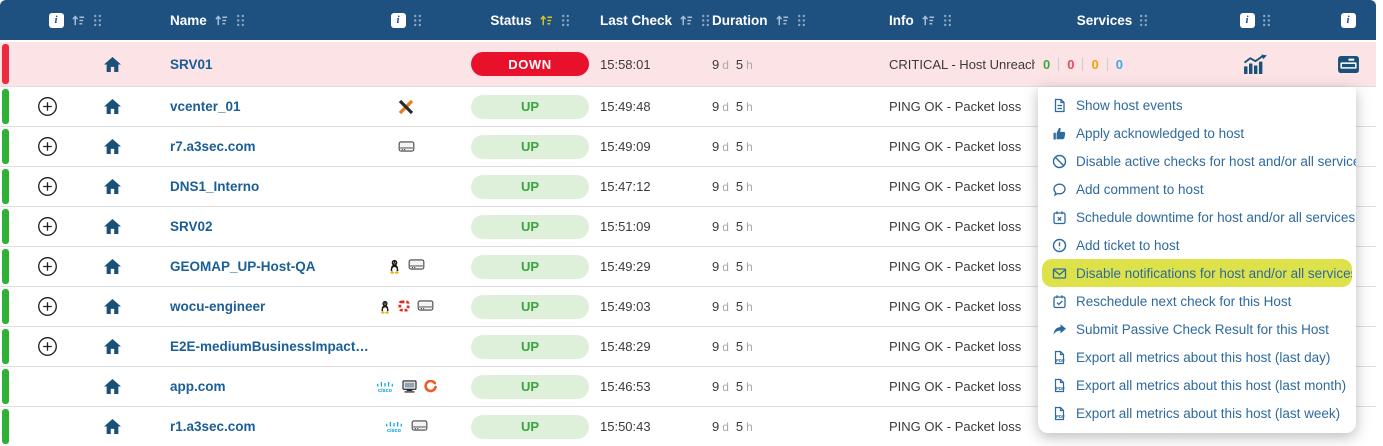 The height and width of the screenshot is (446, 1383). Describe the element at coordinates (1197, 245) in the screenshot. I see `menu-item-add-ticket: Add ticket to host` at that location.